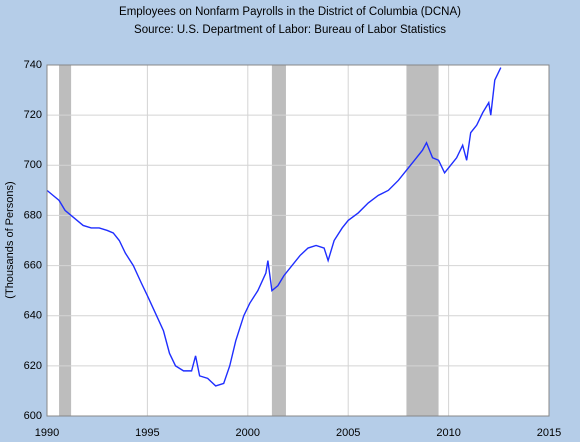 The width and height of the screenshot is (580, 442). What do you see at coordinates (47, 433) in the screenshot?
I see `x-tick-label: 1990` at bounding box center [47, 433].